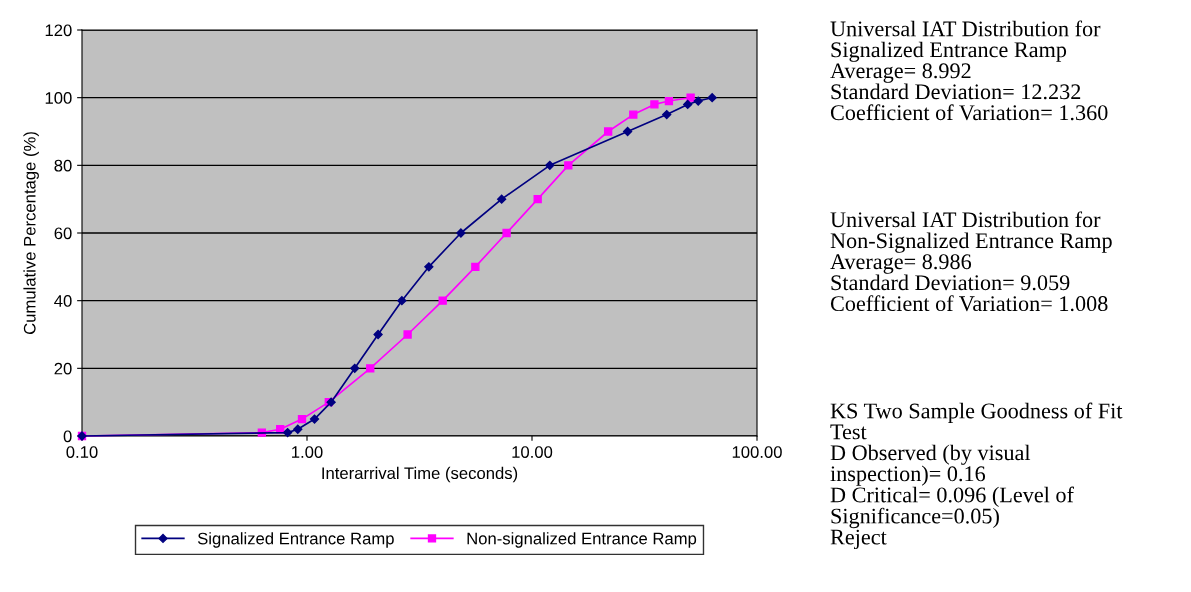  I want to click on y-tick-label: 80, so click(63, 165).